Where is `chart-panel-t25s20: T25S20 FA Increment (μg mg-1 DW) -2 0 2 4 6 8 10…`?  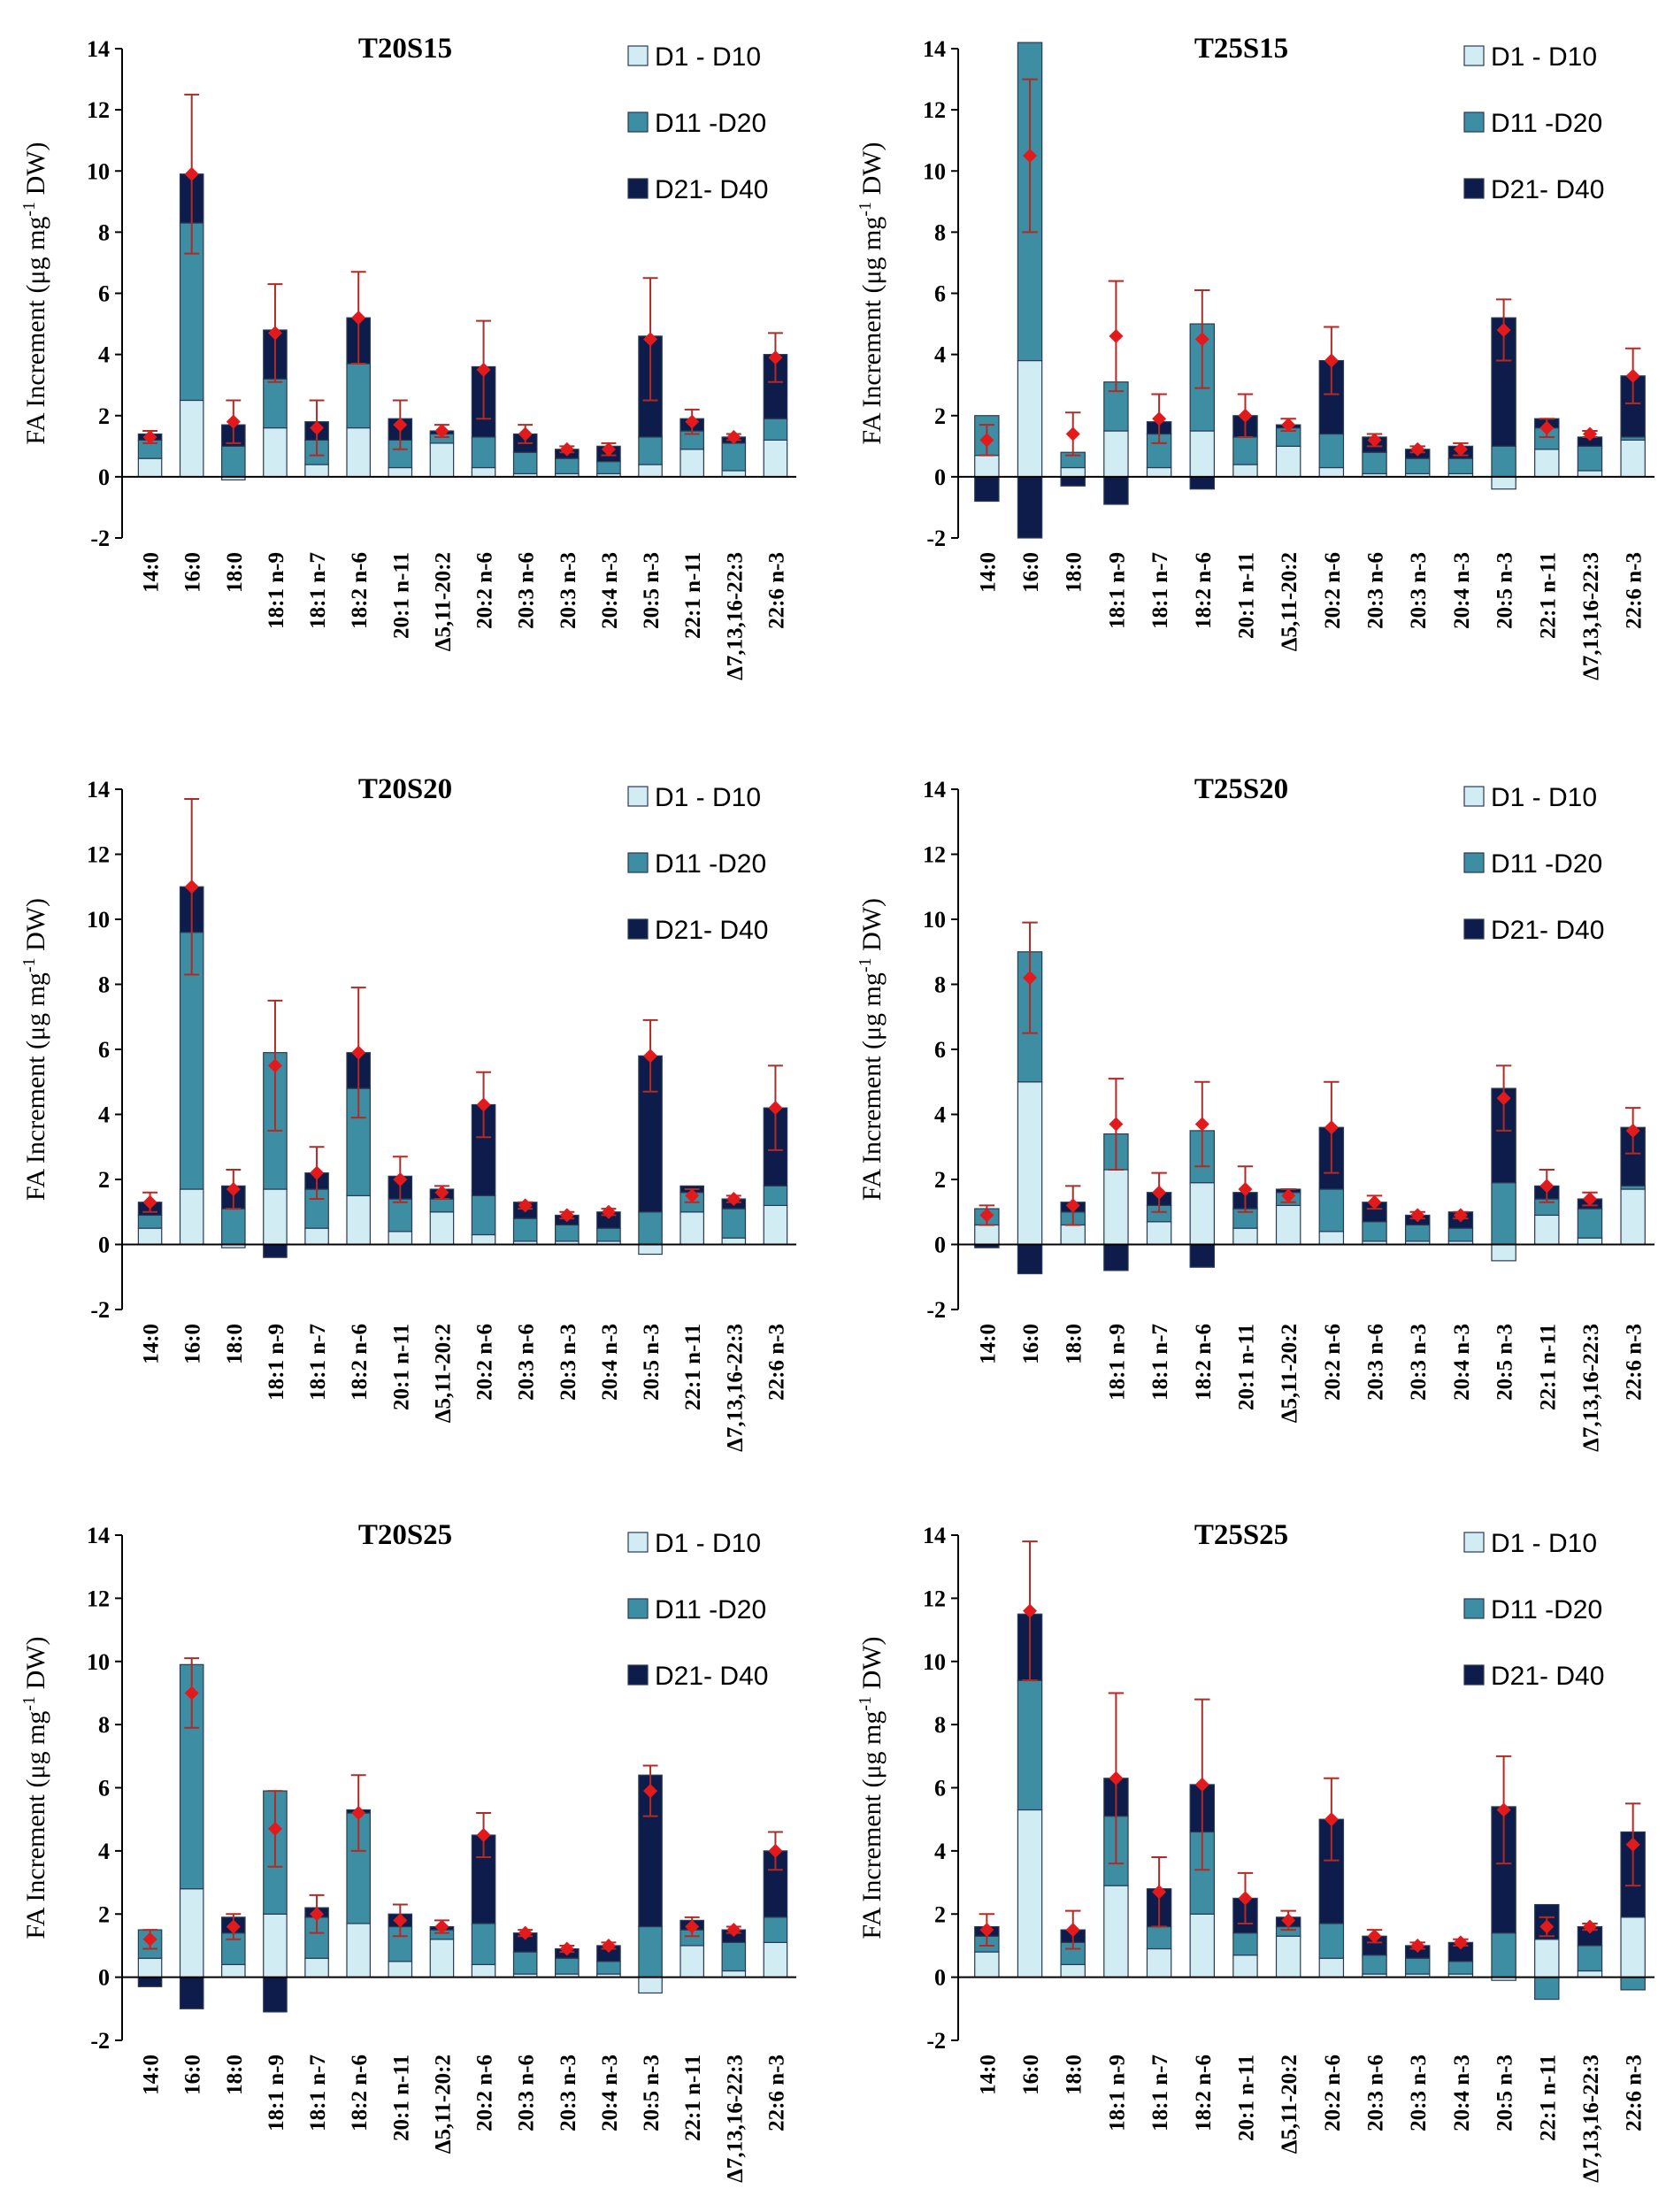
chart-panel-t25s20: T25S20 FA Increment (μg mg-1 DW) -2 0 2 4 6 8 10… is located at coordinates (1255, 1112).